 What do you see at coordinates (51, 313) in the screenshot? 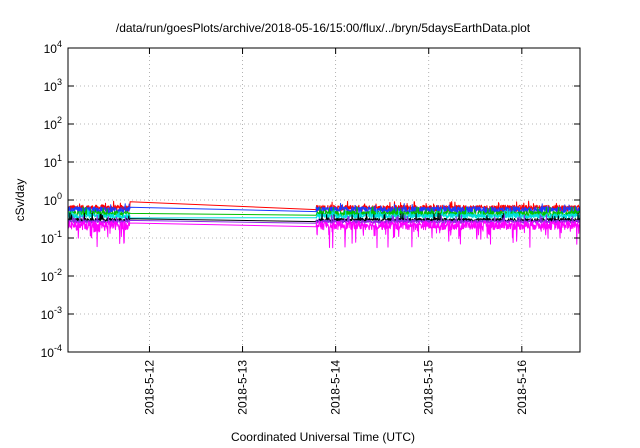
I see `y-tick-label: 10⁻³` at bounding box center [51, 313].